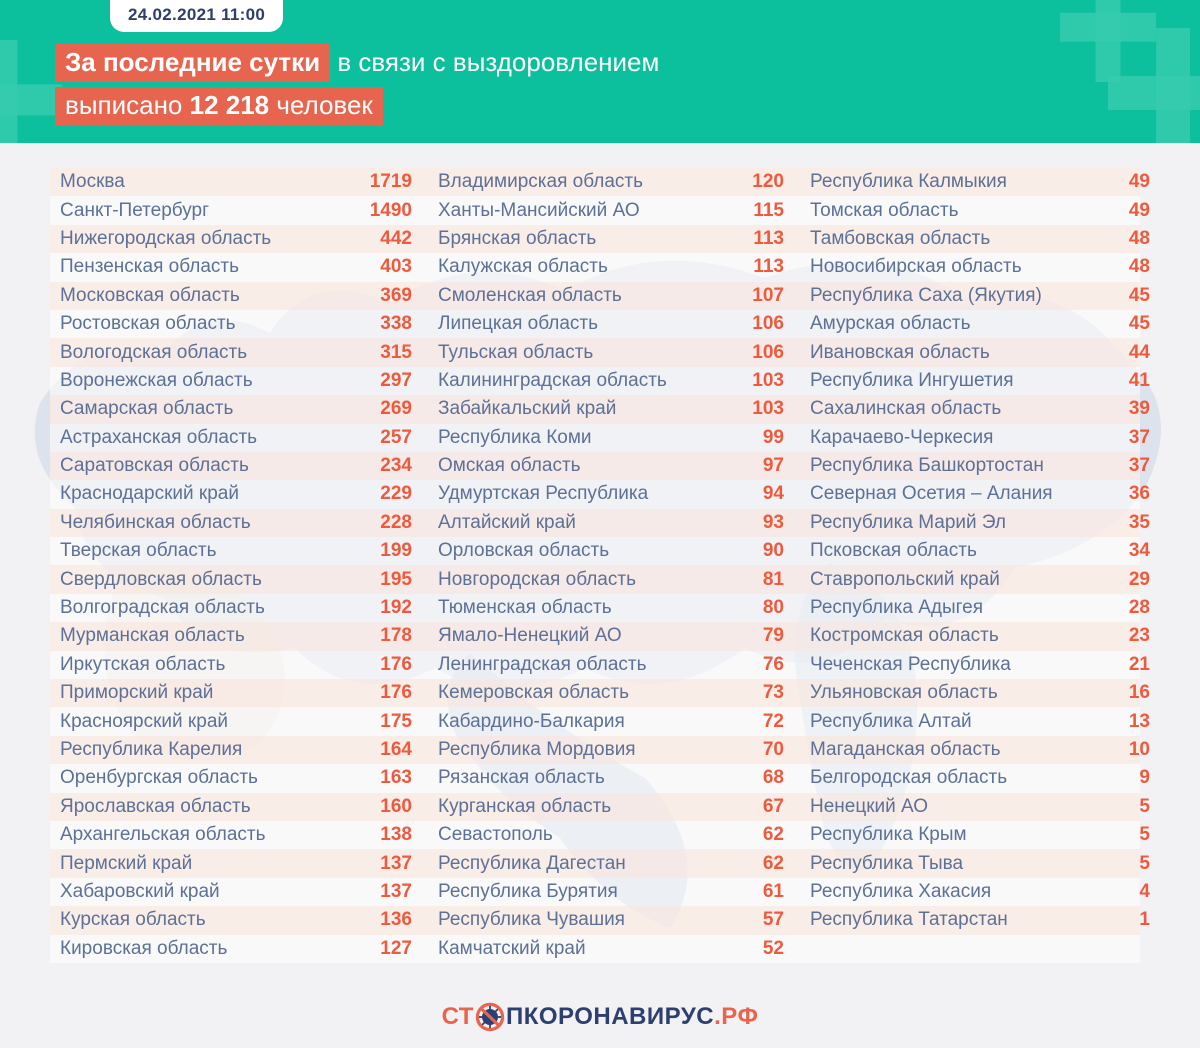 The width and height of the screenshot is (1200, 1048). What do you see at coordinates (396, 721) in the screenshot?
I see `region-value: 175` at bounding box center [396, 721].